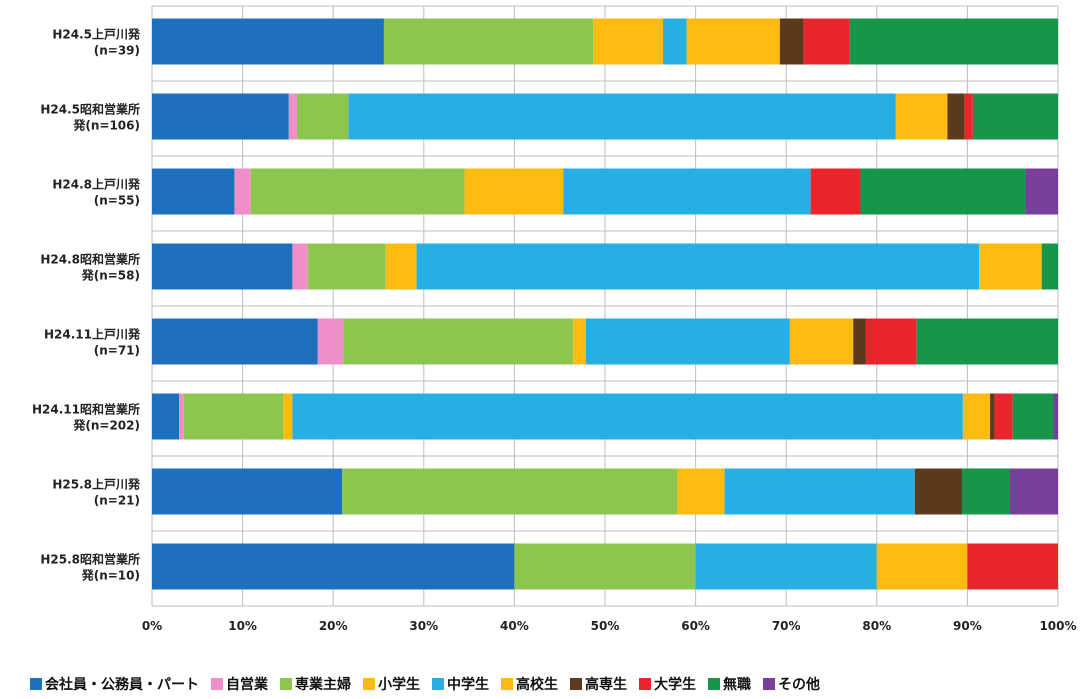 This screenshot has width=1080, height=699. Describe the element at coordinates (468, 685) in the screenshot. I see `legend-label: 中学生` at that location.